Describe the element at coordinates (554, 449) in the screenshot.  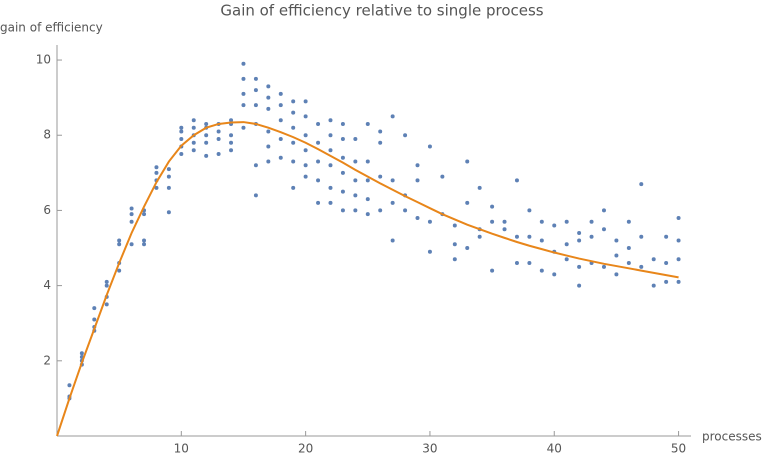
I see `x-tick-label: 40` at that location.